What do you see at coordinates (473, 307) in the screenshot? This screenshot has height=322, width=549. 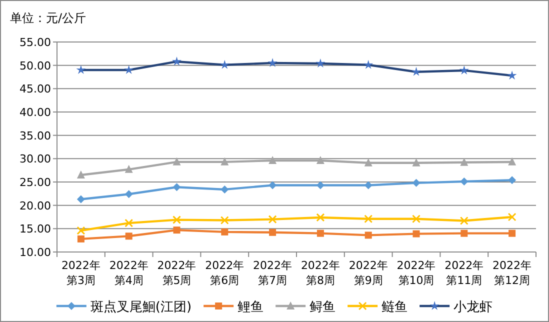 I see `legend-label: 小龙虾` at bounding box center [473, 307].